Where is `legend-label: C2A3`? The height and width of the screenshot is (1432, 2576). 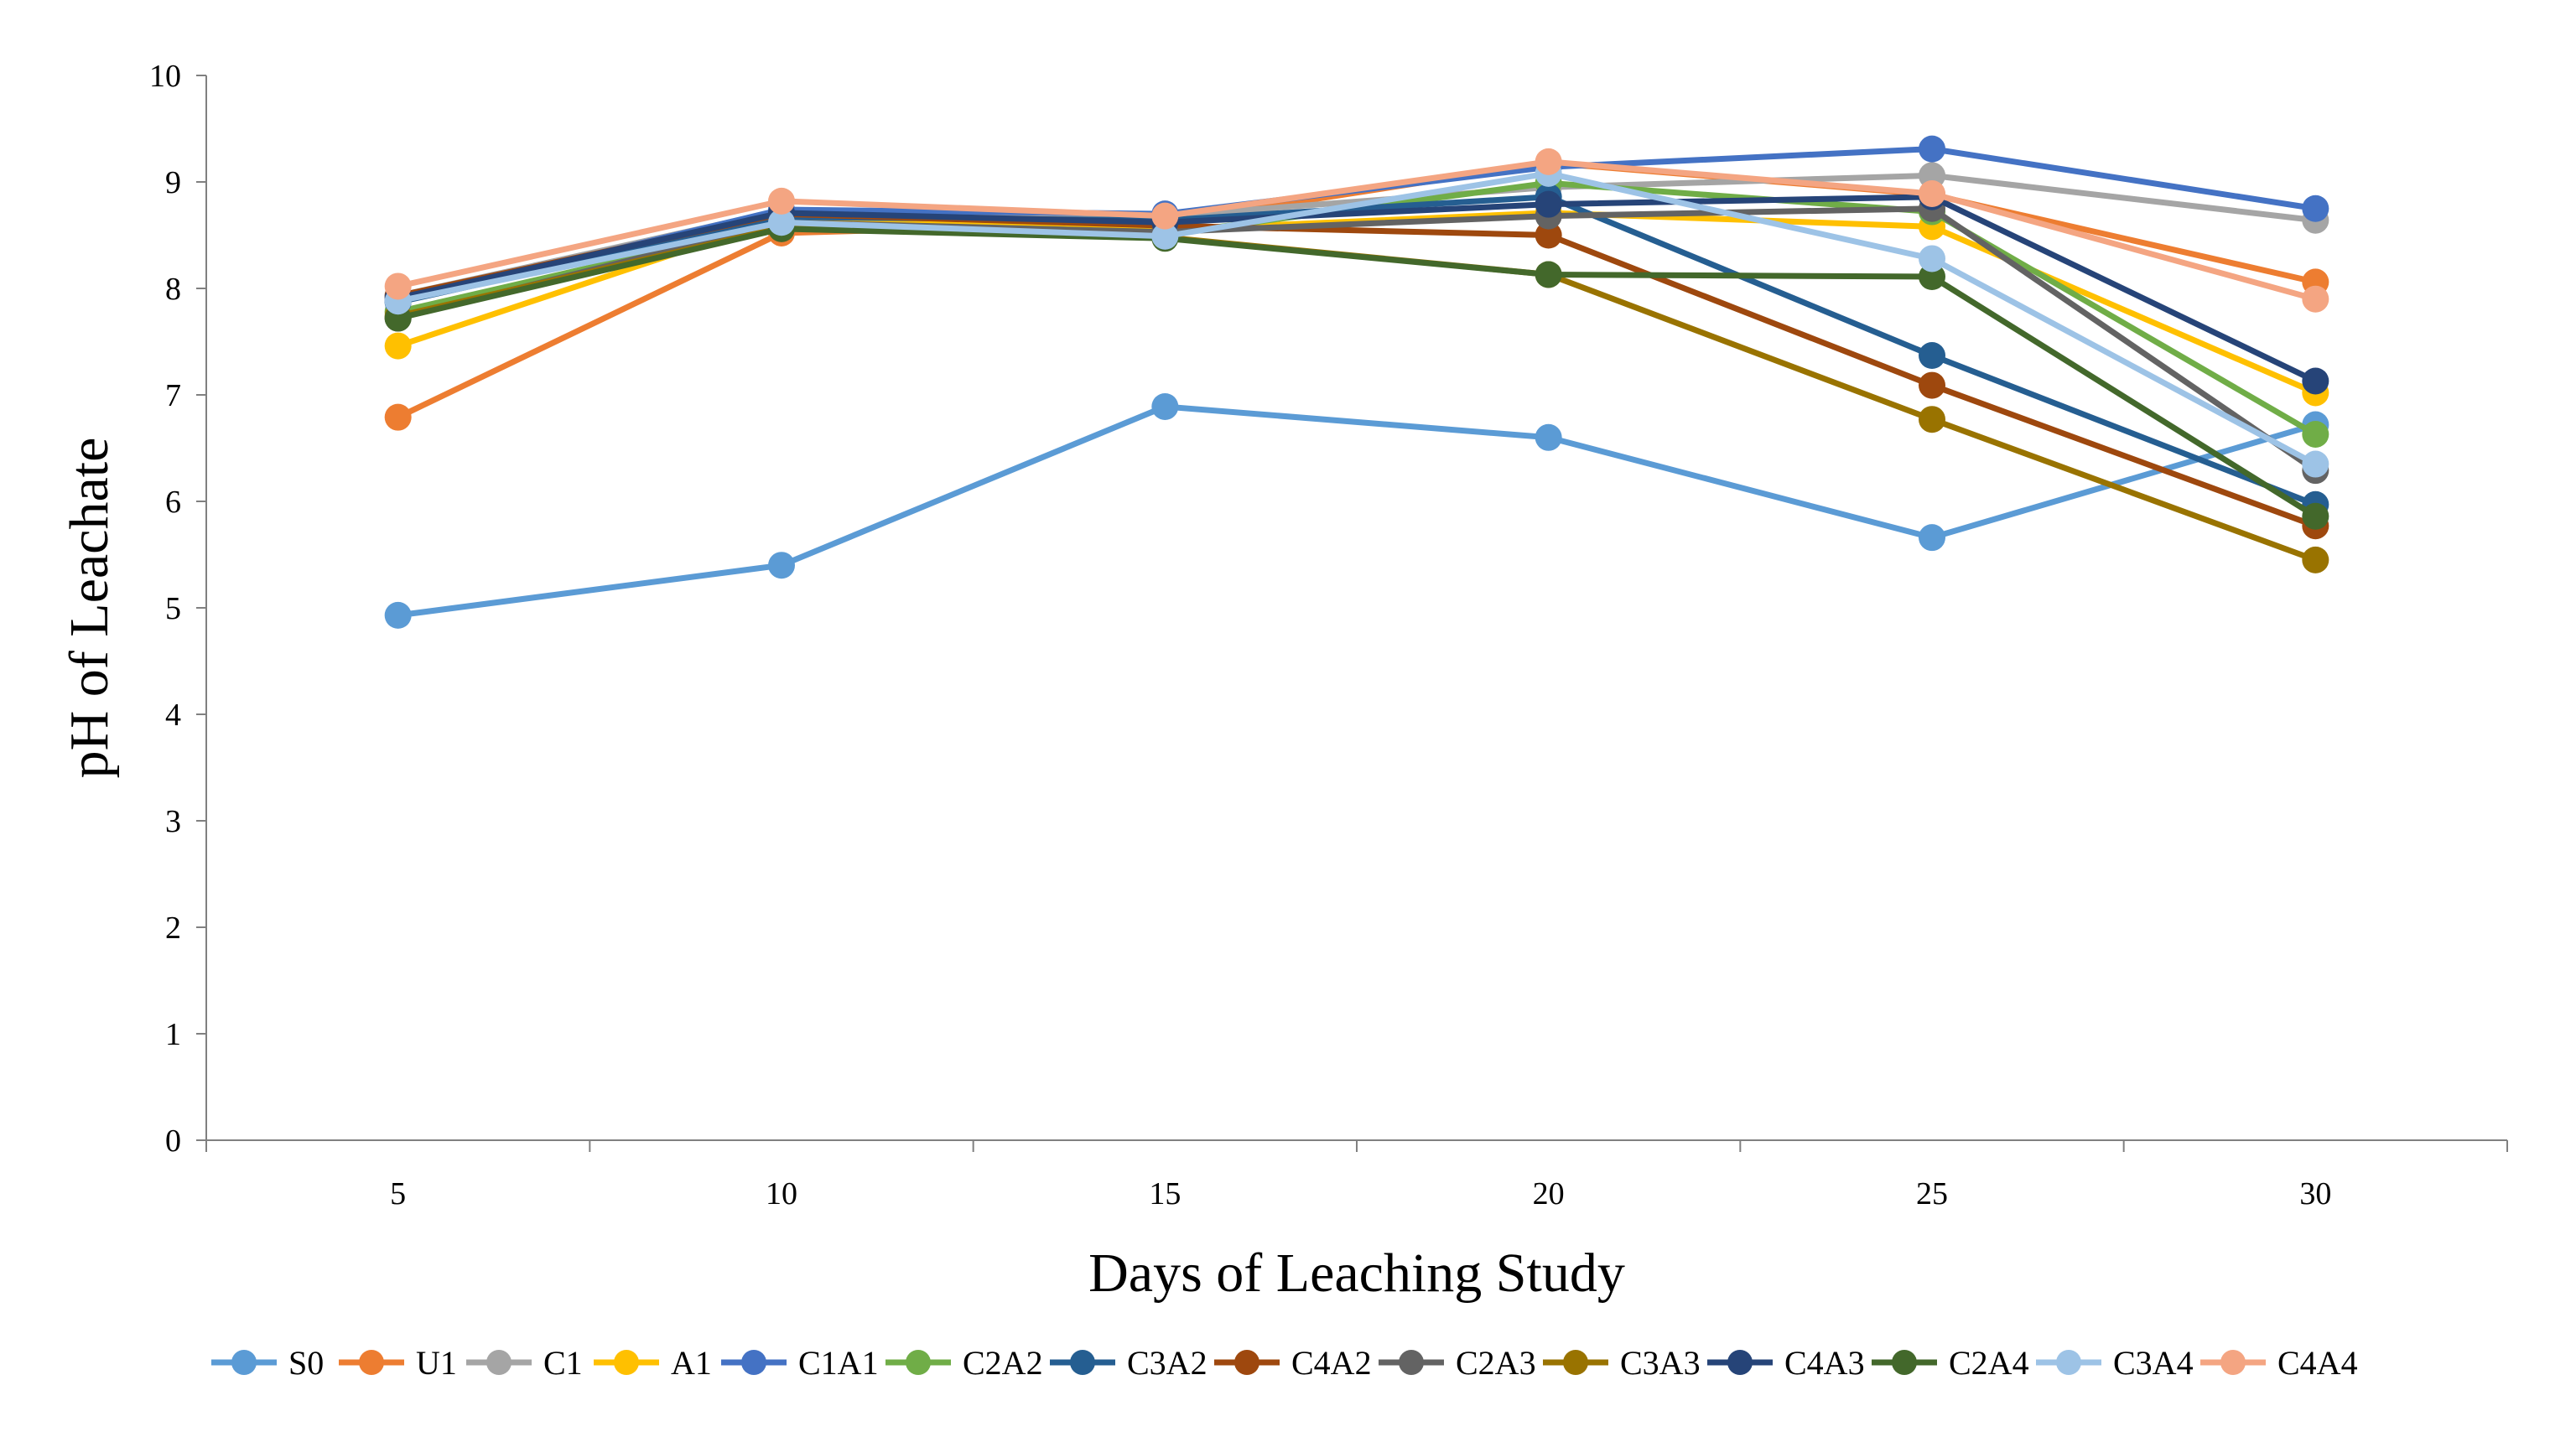
legend-label: C2A3 is located at coordinates (1496, 1363).